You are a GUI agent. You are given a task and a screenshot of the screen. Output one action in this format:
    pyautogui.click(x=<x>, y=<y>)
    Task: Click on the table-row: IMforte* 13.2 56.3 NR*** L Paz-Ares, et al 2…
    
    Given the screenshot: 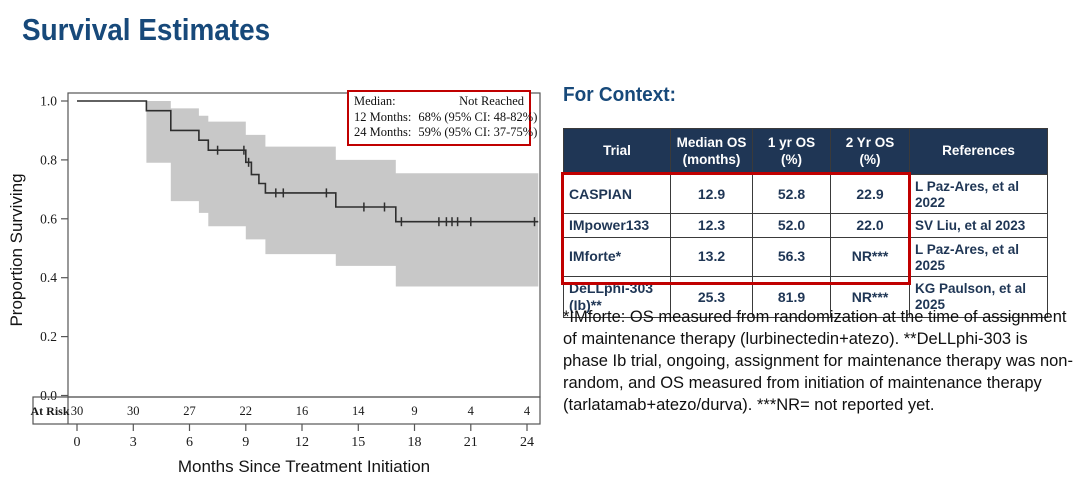 What is the action you would take?
    pyautogui.click(x=805, y=256)
    